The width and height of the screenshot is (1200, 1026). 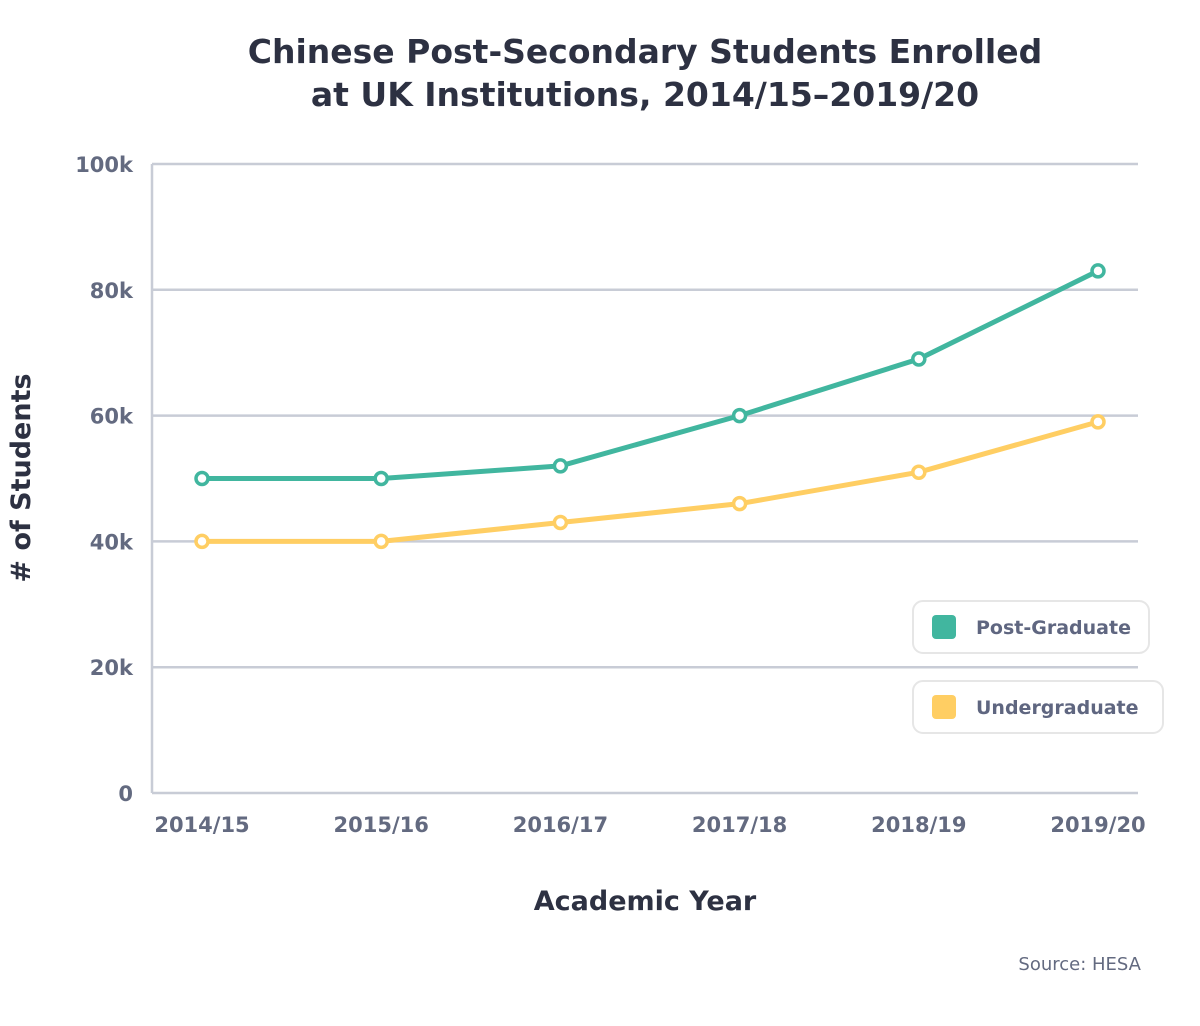 I want to click on legend-item: Post-Graduate, so click(x=1031, y=627).